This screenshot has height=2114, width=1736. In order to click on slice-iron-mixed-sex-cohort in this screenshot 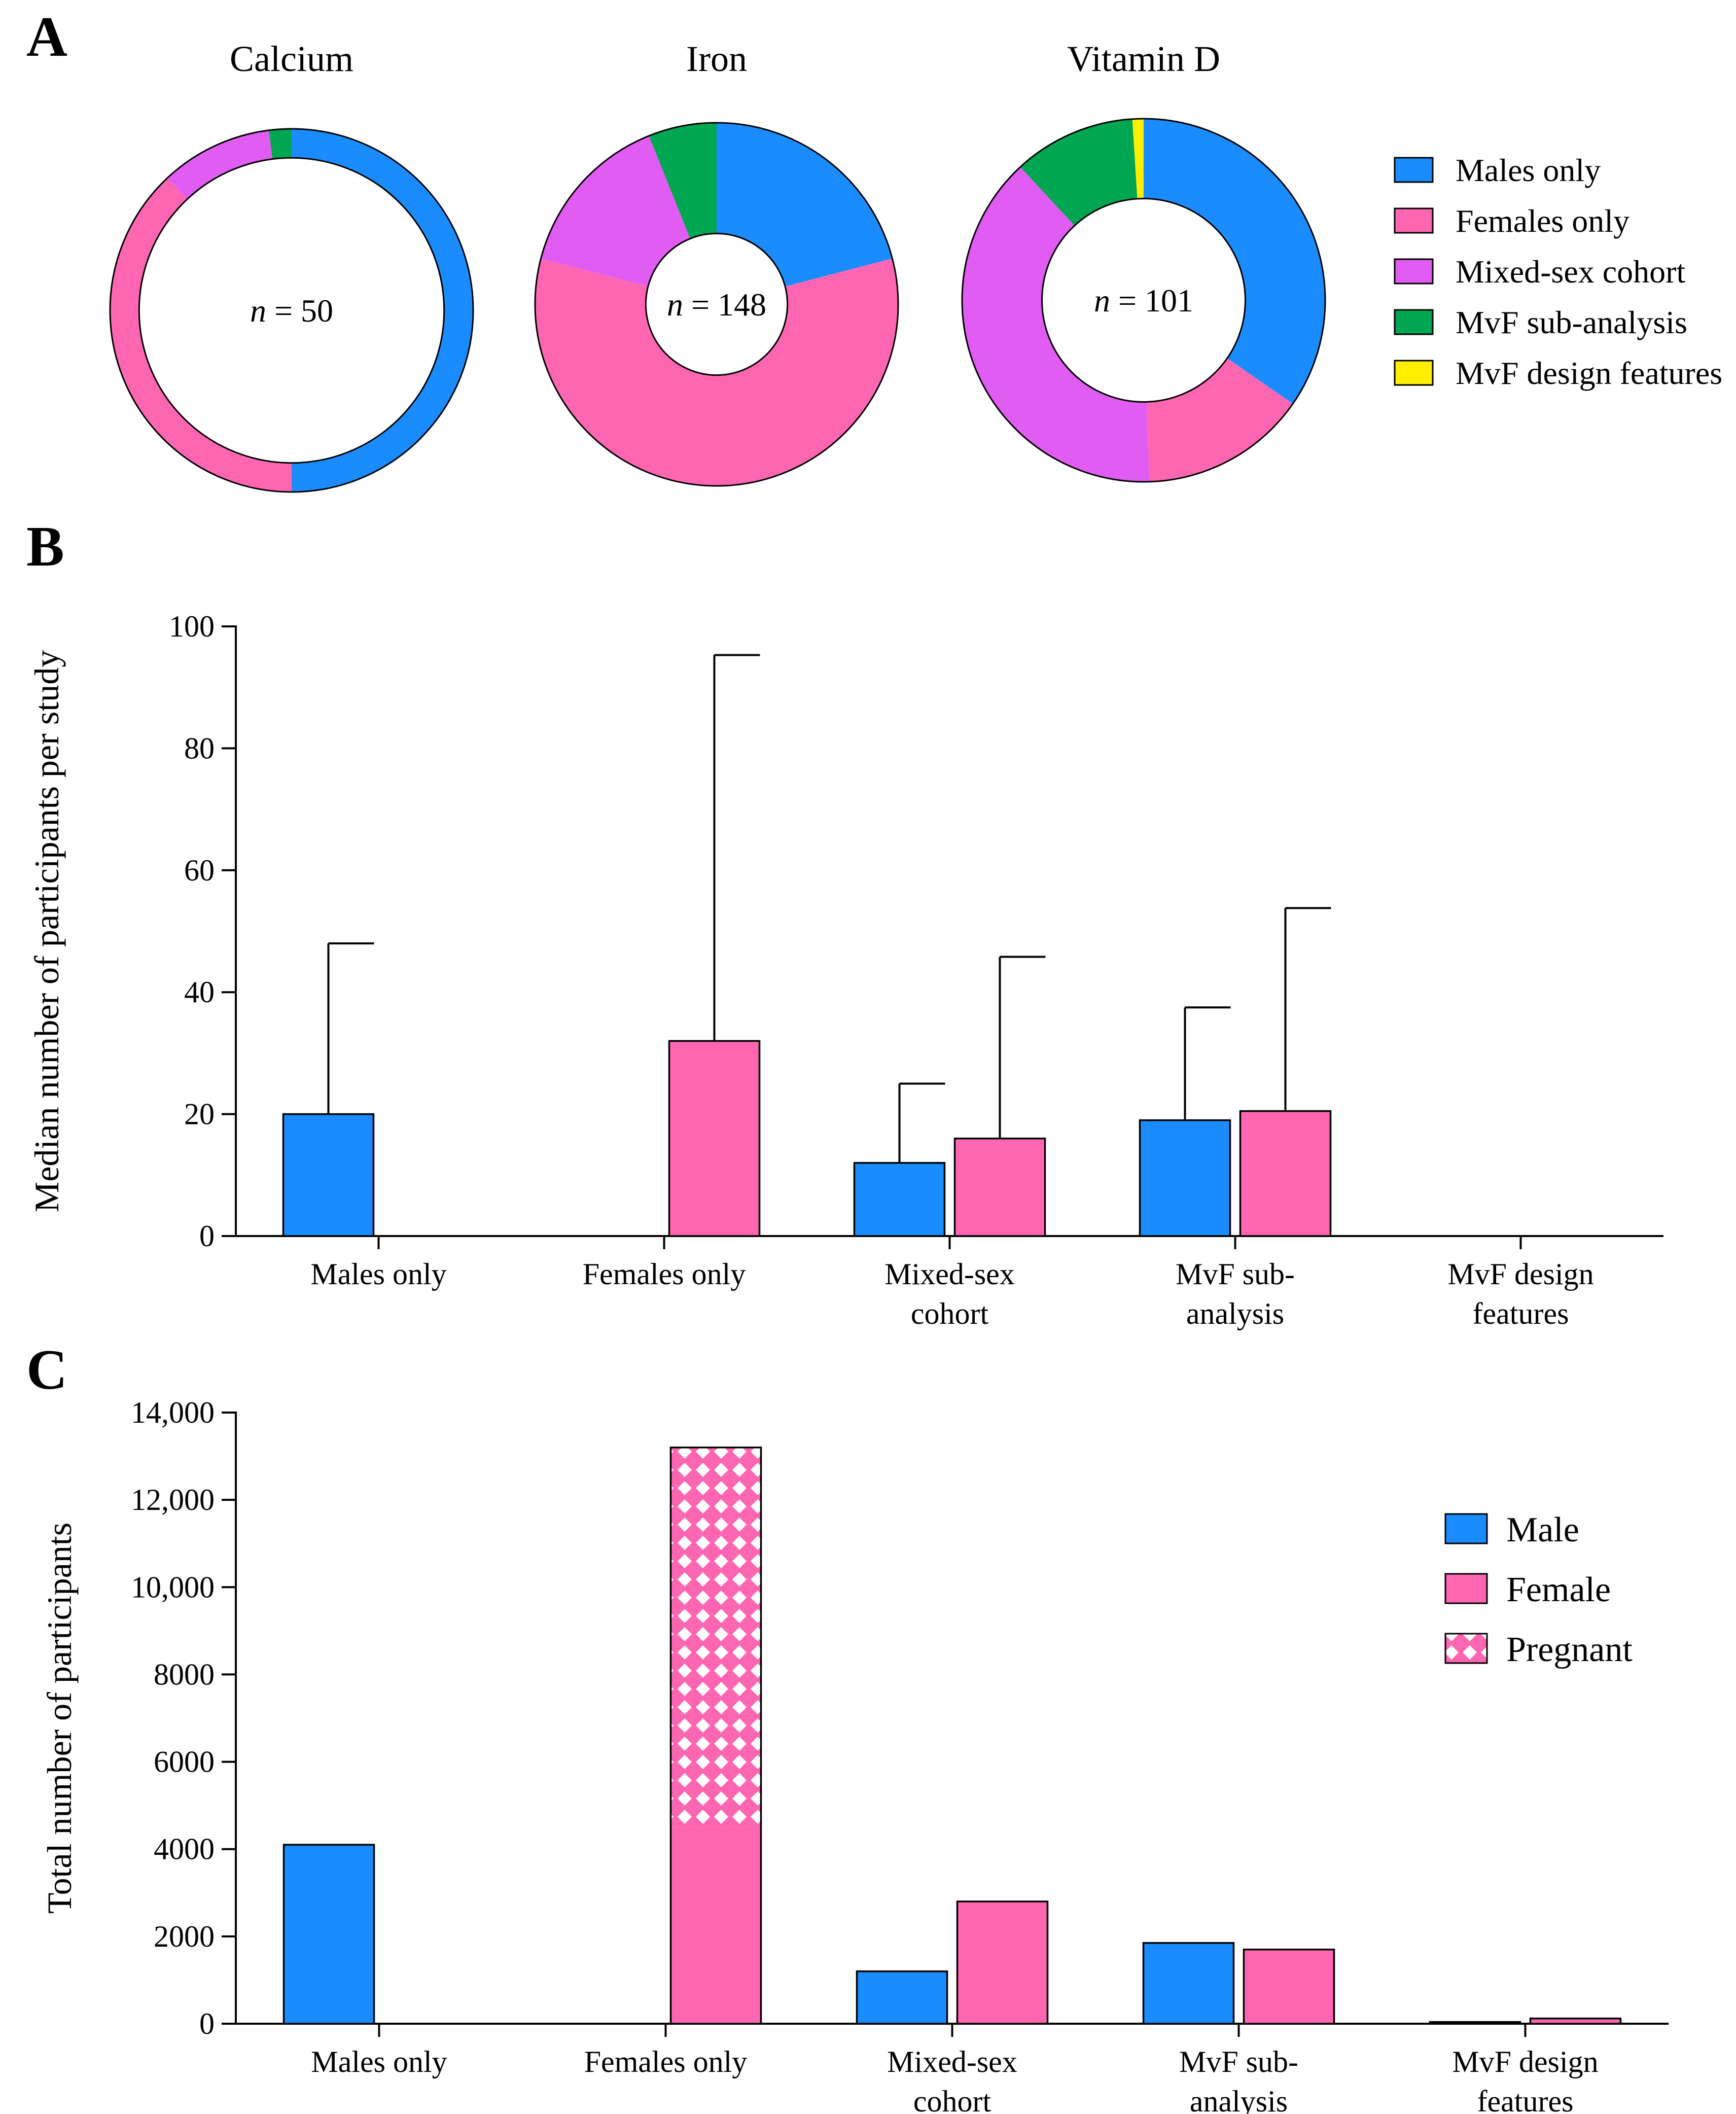, I will do `click(615, 211)`.